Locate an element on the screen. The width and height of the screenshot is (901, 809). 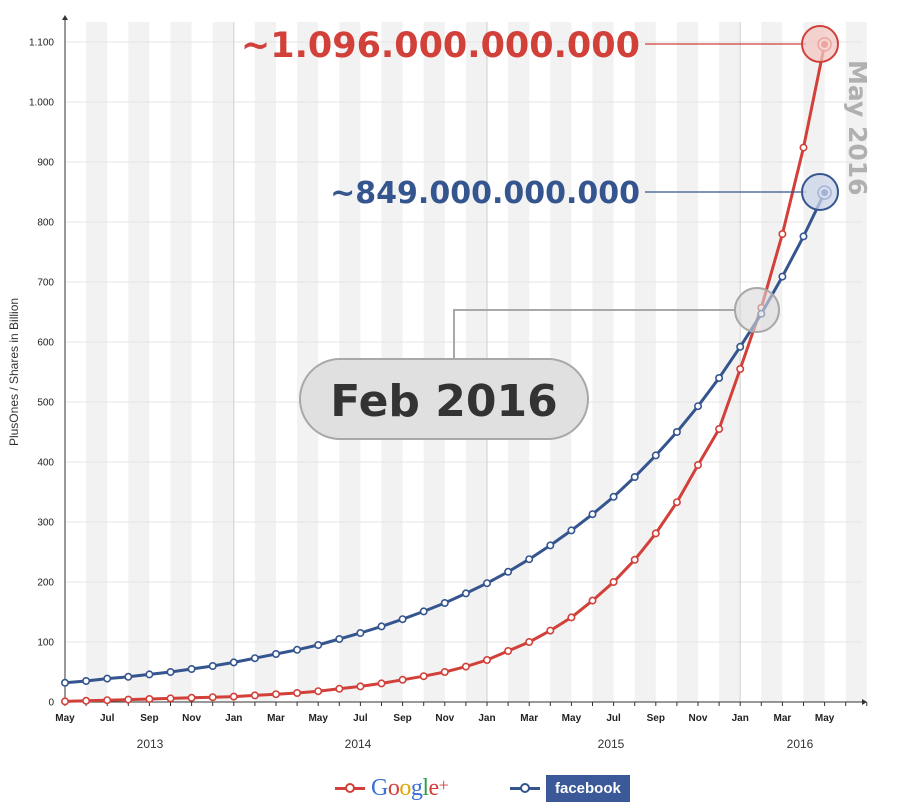
google-plus-sign: + is located at coordinates (443, 784).